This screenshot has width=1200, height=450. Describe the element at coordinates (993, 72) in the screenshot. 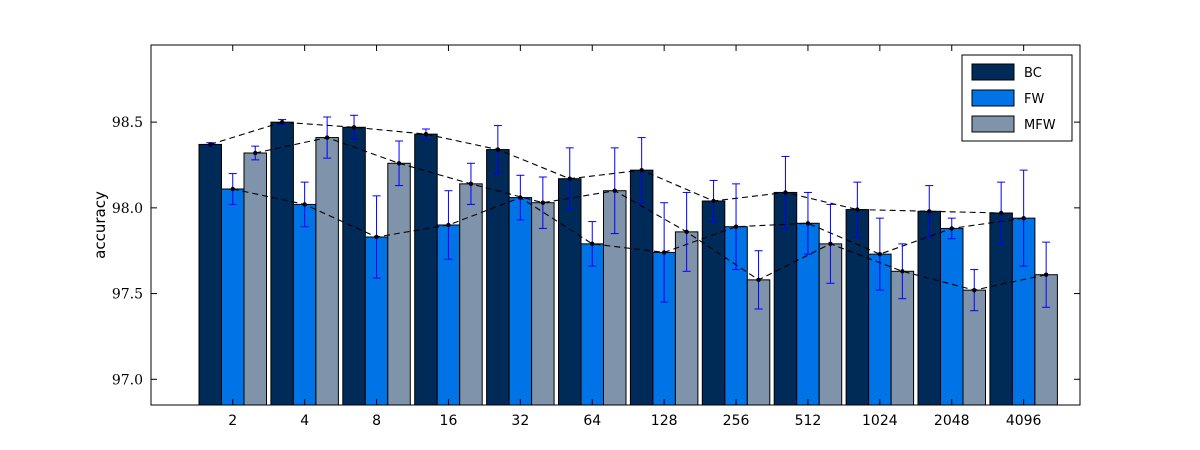

I see `legend-swatch-bc` at that location.